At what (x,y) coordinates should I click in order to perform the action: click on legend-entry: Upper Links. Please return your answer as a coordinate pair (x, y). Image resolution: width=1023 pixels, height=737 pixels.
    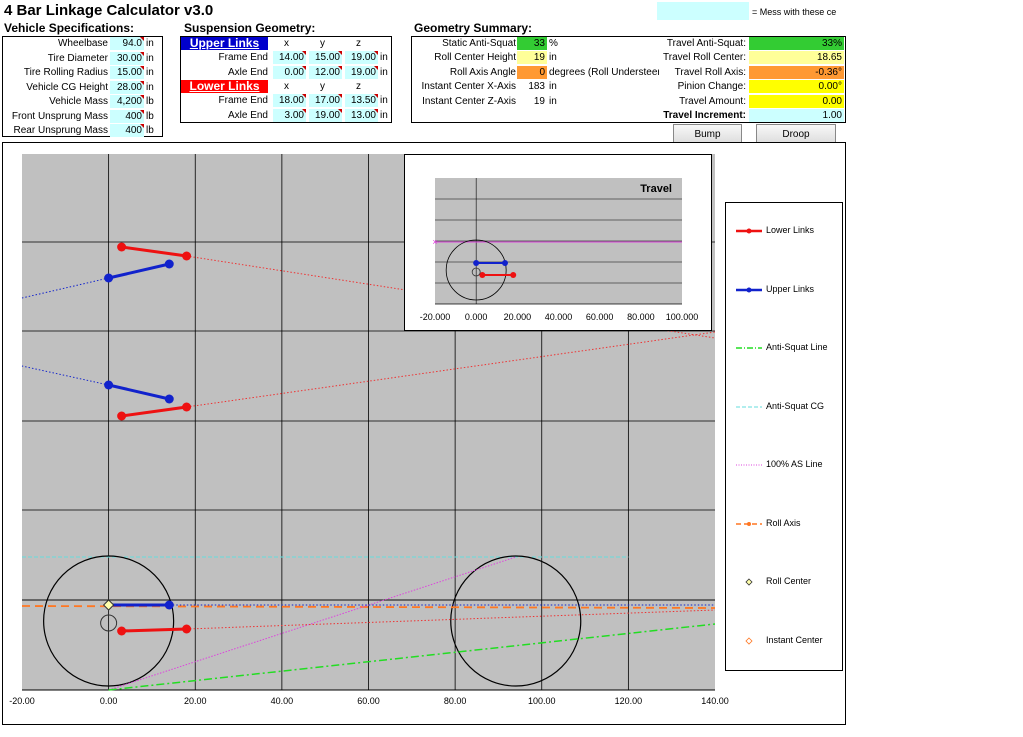
    Looking at the image, I should click on (775, 290).